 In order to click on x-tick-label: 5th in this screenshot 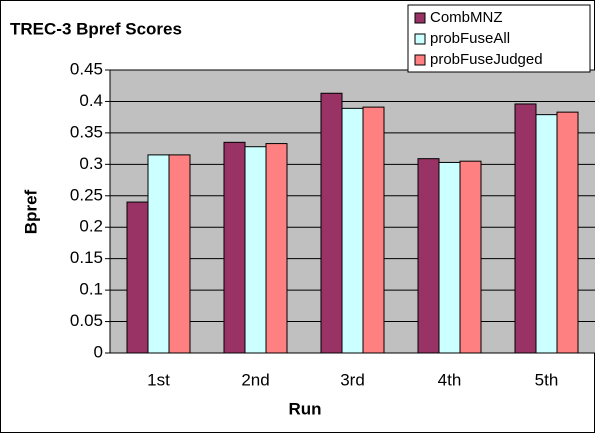, I will do `click(547, 379)`.